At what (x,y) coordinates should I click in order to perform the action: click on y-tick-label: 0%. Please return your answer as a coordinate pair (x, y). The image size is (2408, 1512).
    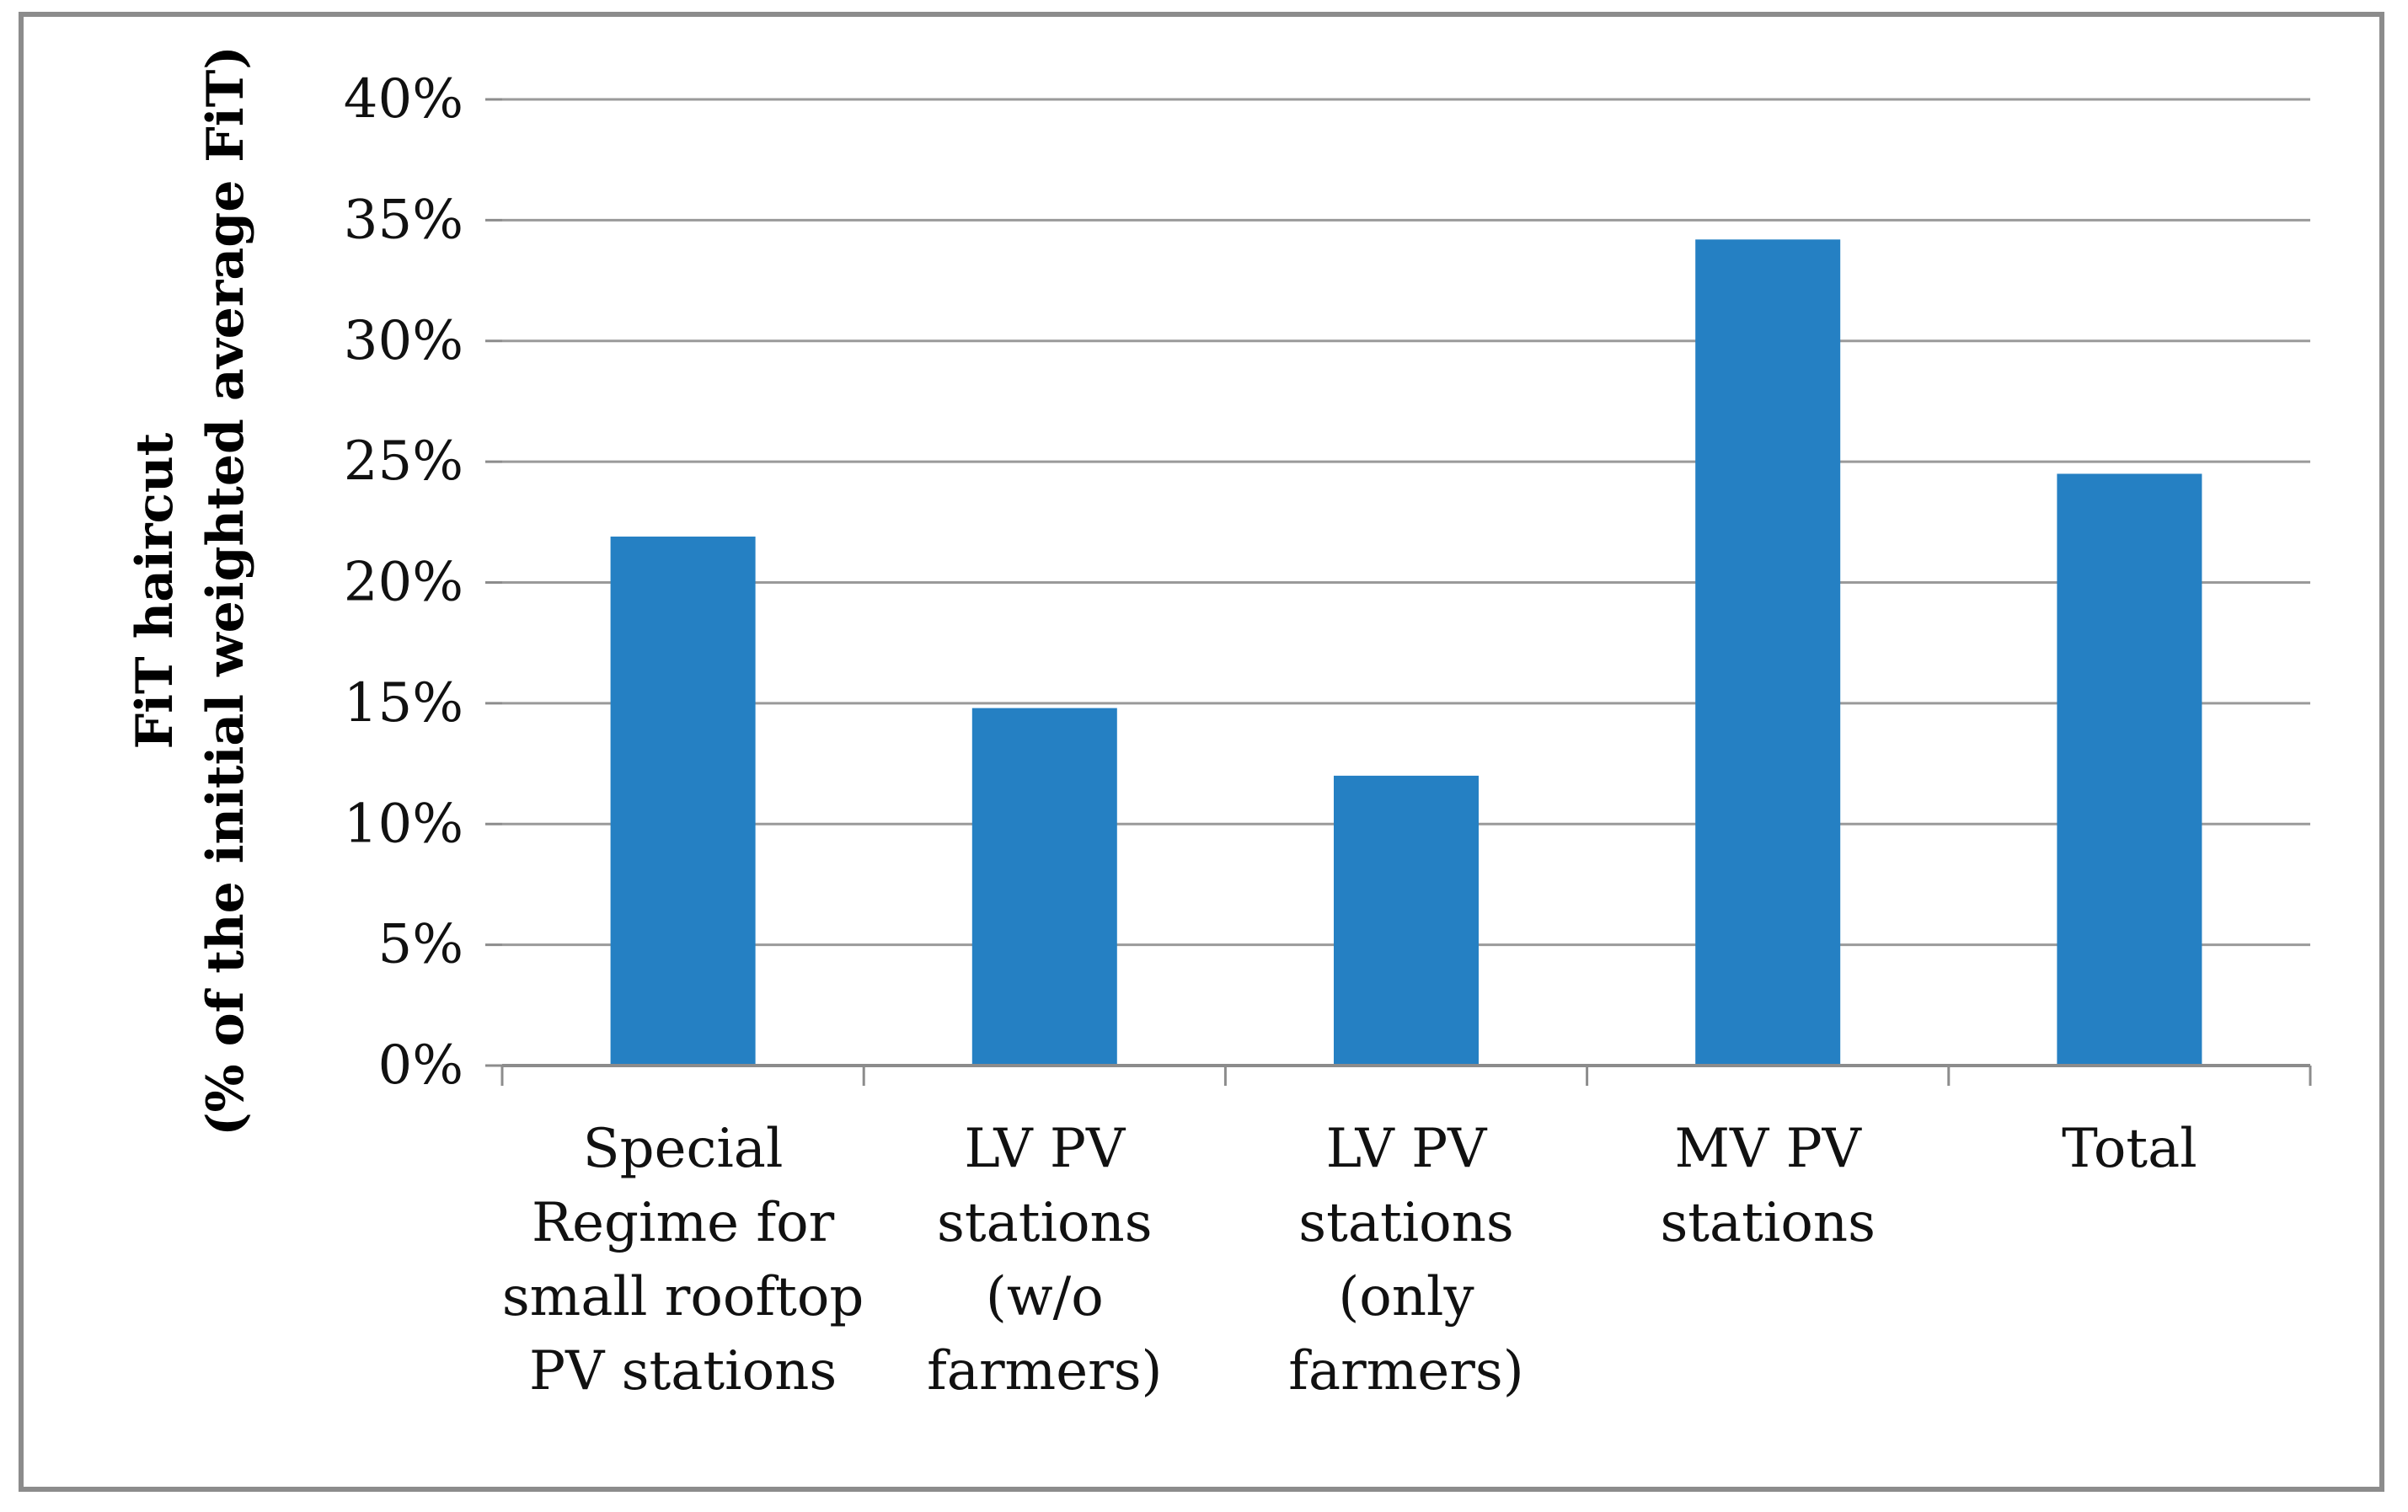
    Looking at the image, I should click on (420, 1065).